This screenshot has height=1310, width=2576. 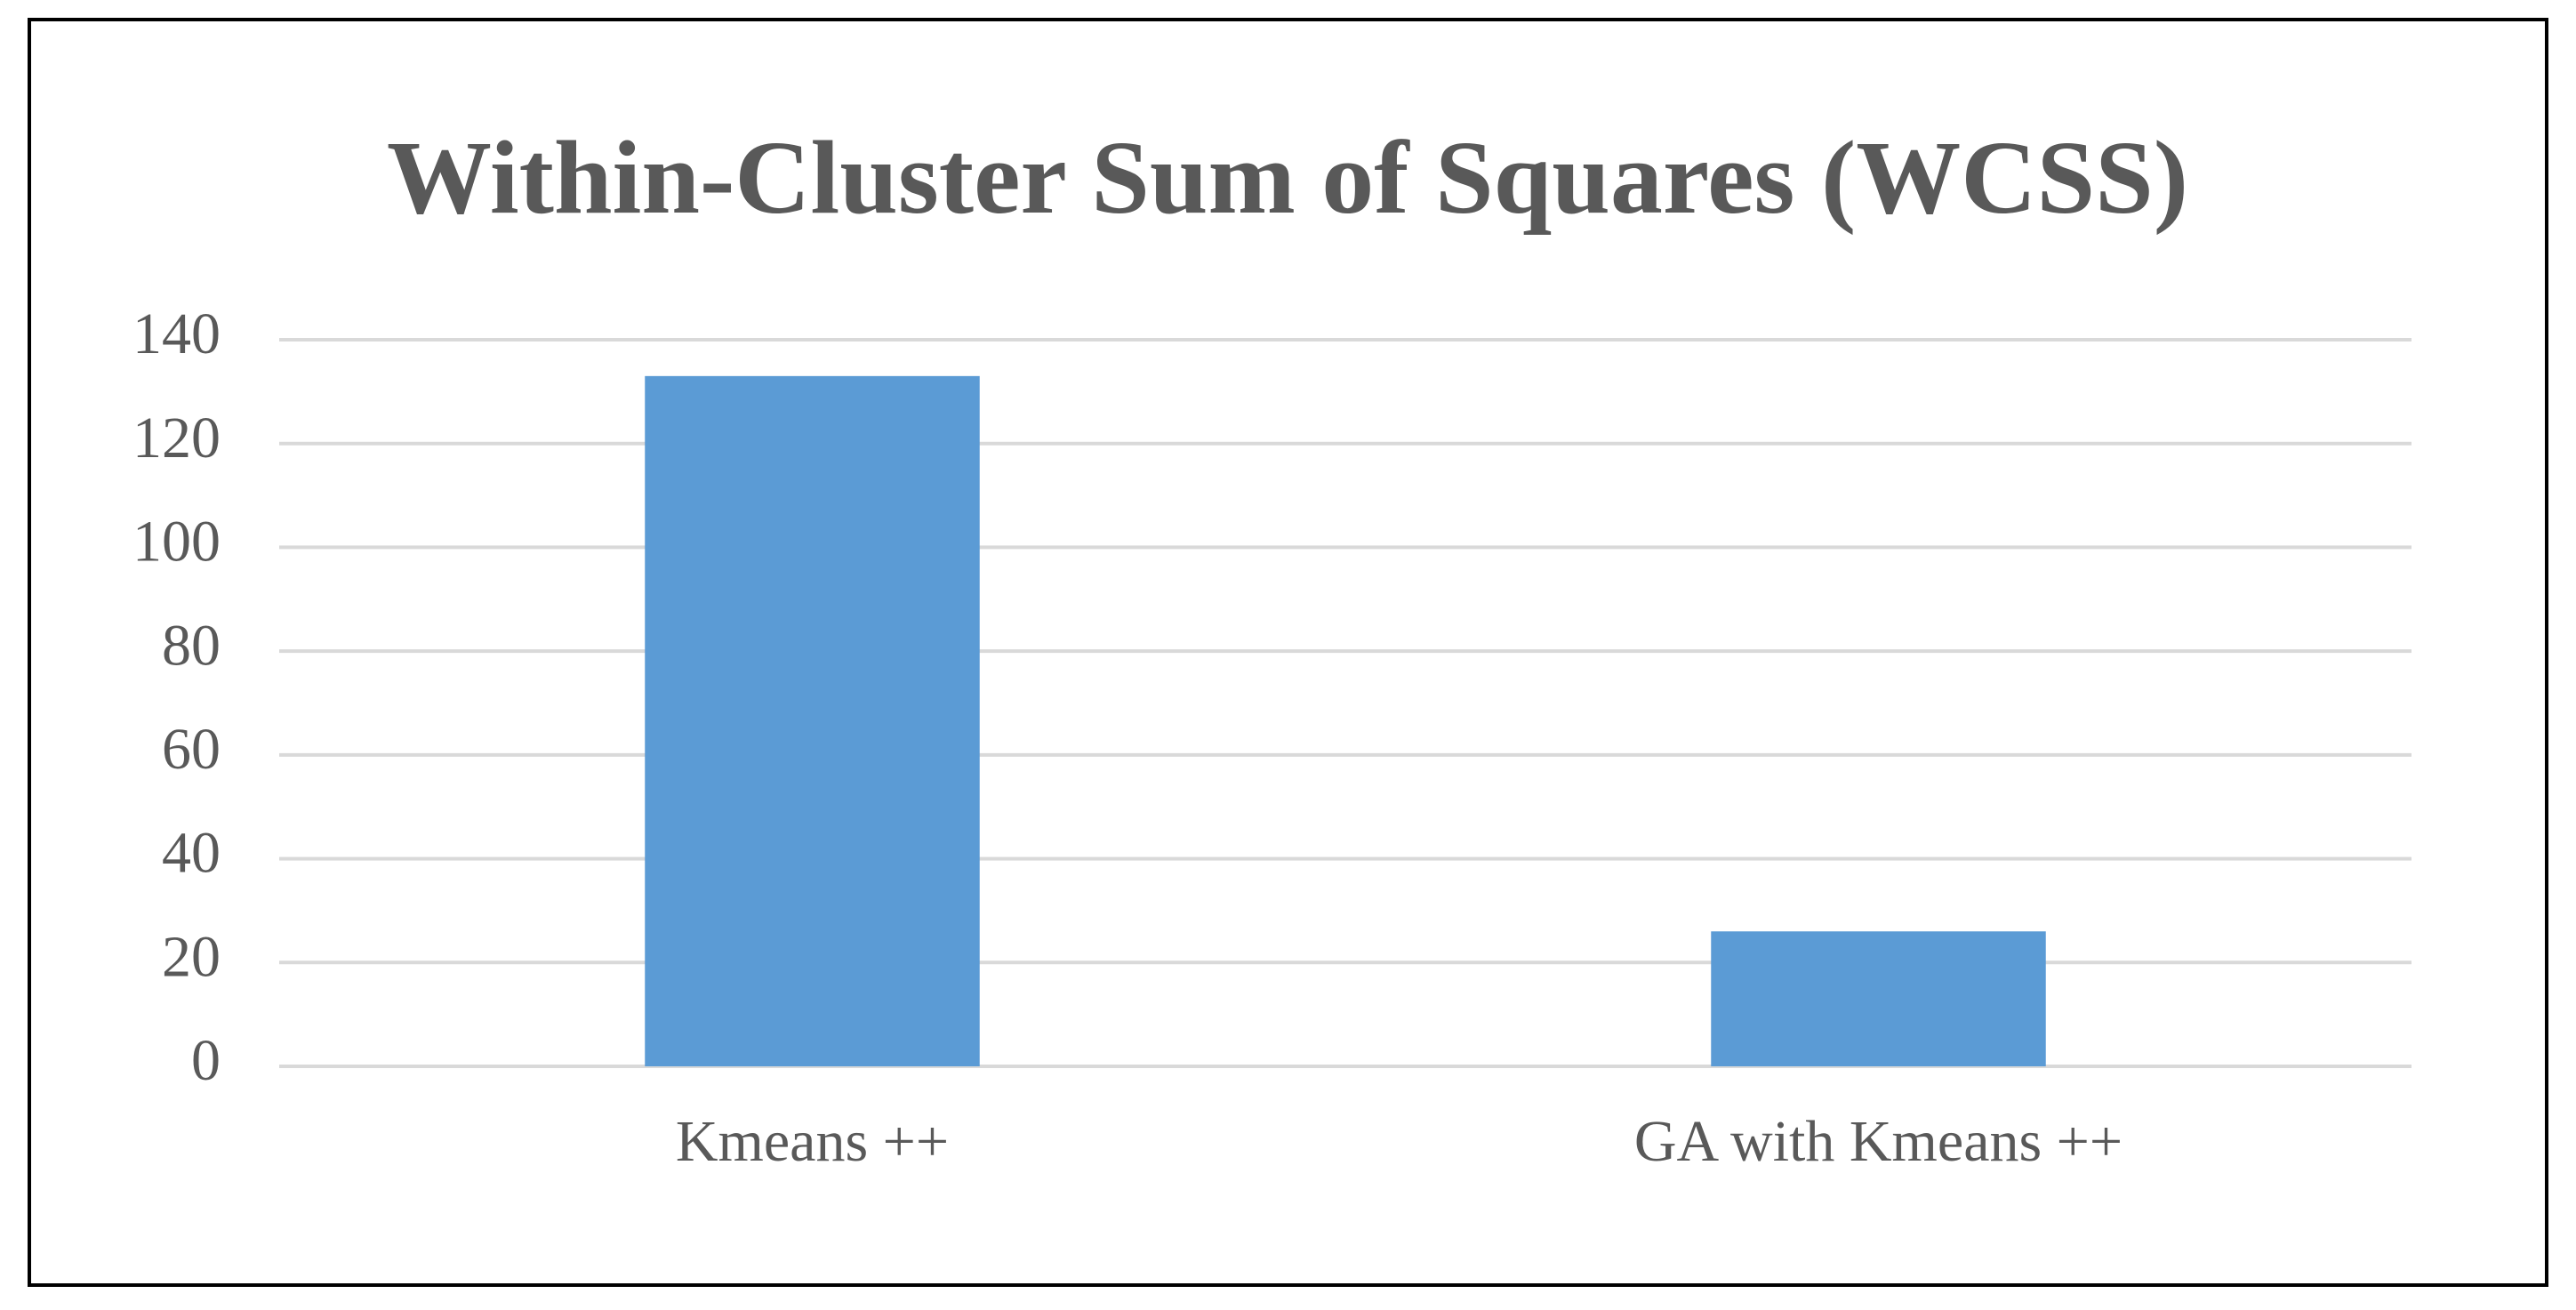 I want to click on chart-title: Within-Cluster Sum of Squares (WCSS), so click(x=1287, y=177).